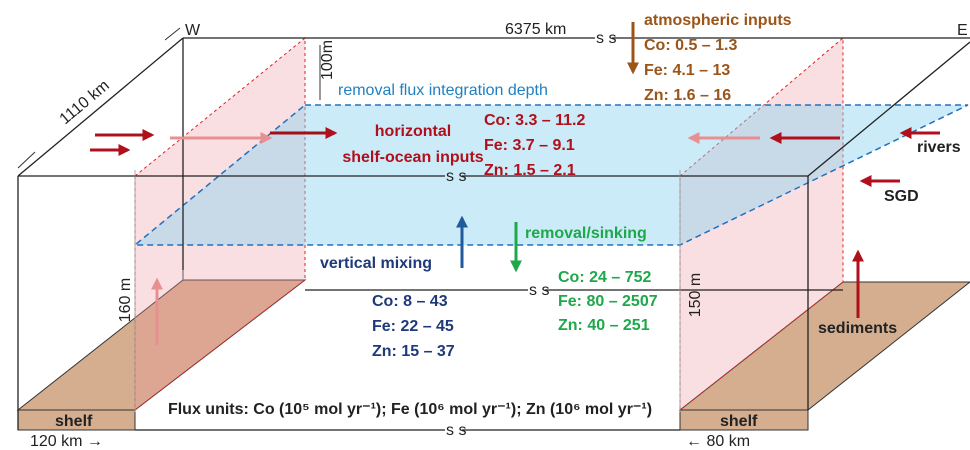 This screenshot has height=450, width=970. I want to click on mix-co: Co: 8 – 43, so click(410, 301).